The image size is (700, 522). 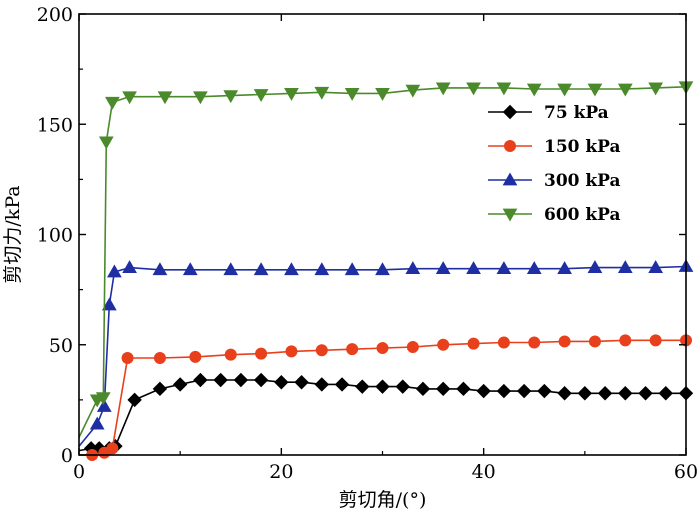 What do you see at coordinates (686, 472) in the screenshot?
I see `x-tick-label: 60` at bounding box center [686, 472].